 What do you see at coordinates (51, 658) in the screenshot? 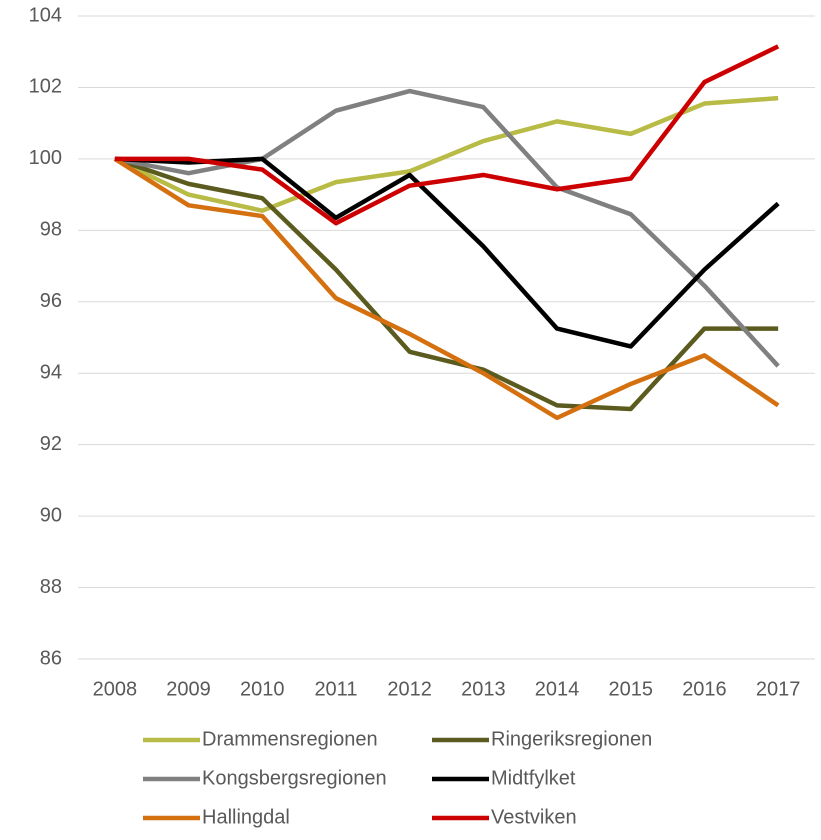
I see `y-tick-label: 86` at bounding box center [51, 658].